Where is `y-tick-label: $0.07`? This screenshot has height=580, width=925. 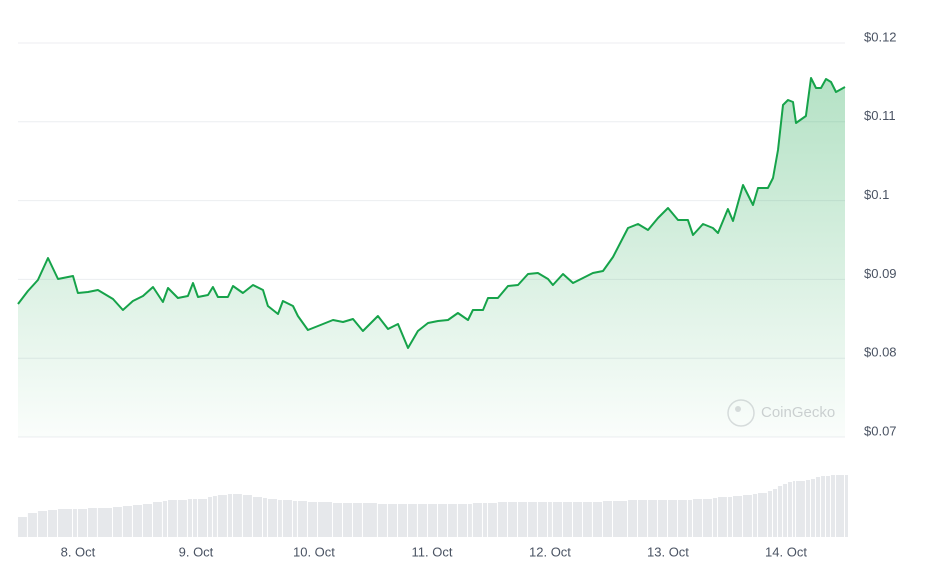 y-tick-label: $0.07 is located at coordinates (880, 430).